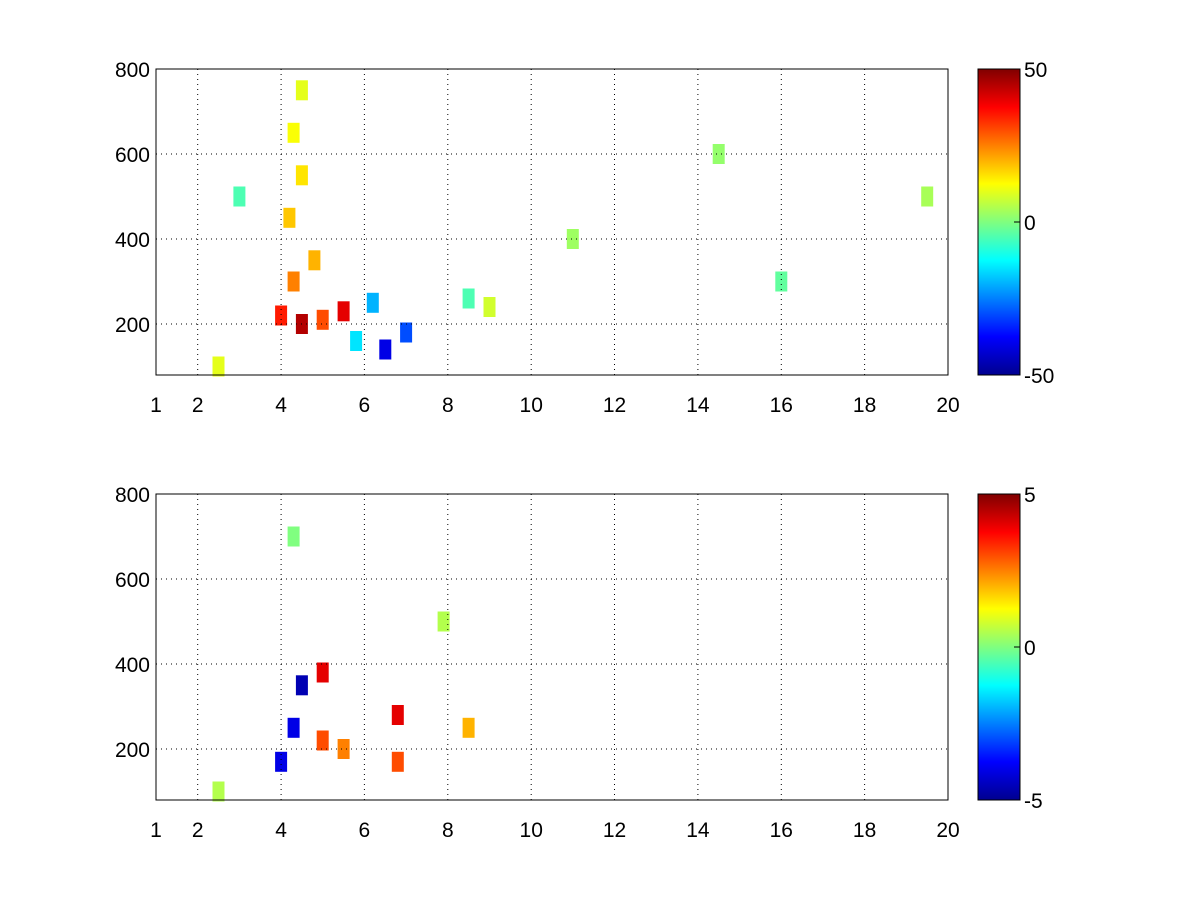  I want to click on bottom-colorbar, so click(999, 647).